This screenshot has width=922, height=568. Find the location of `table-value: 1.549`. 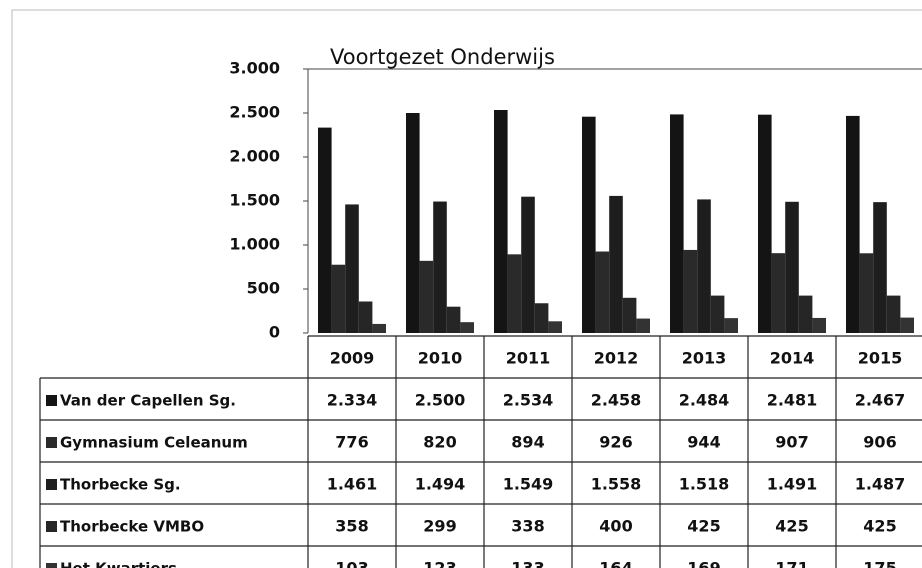

table-value: 1.549 is located at coordinates (528, 484).